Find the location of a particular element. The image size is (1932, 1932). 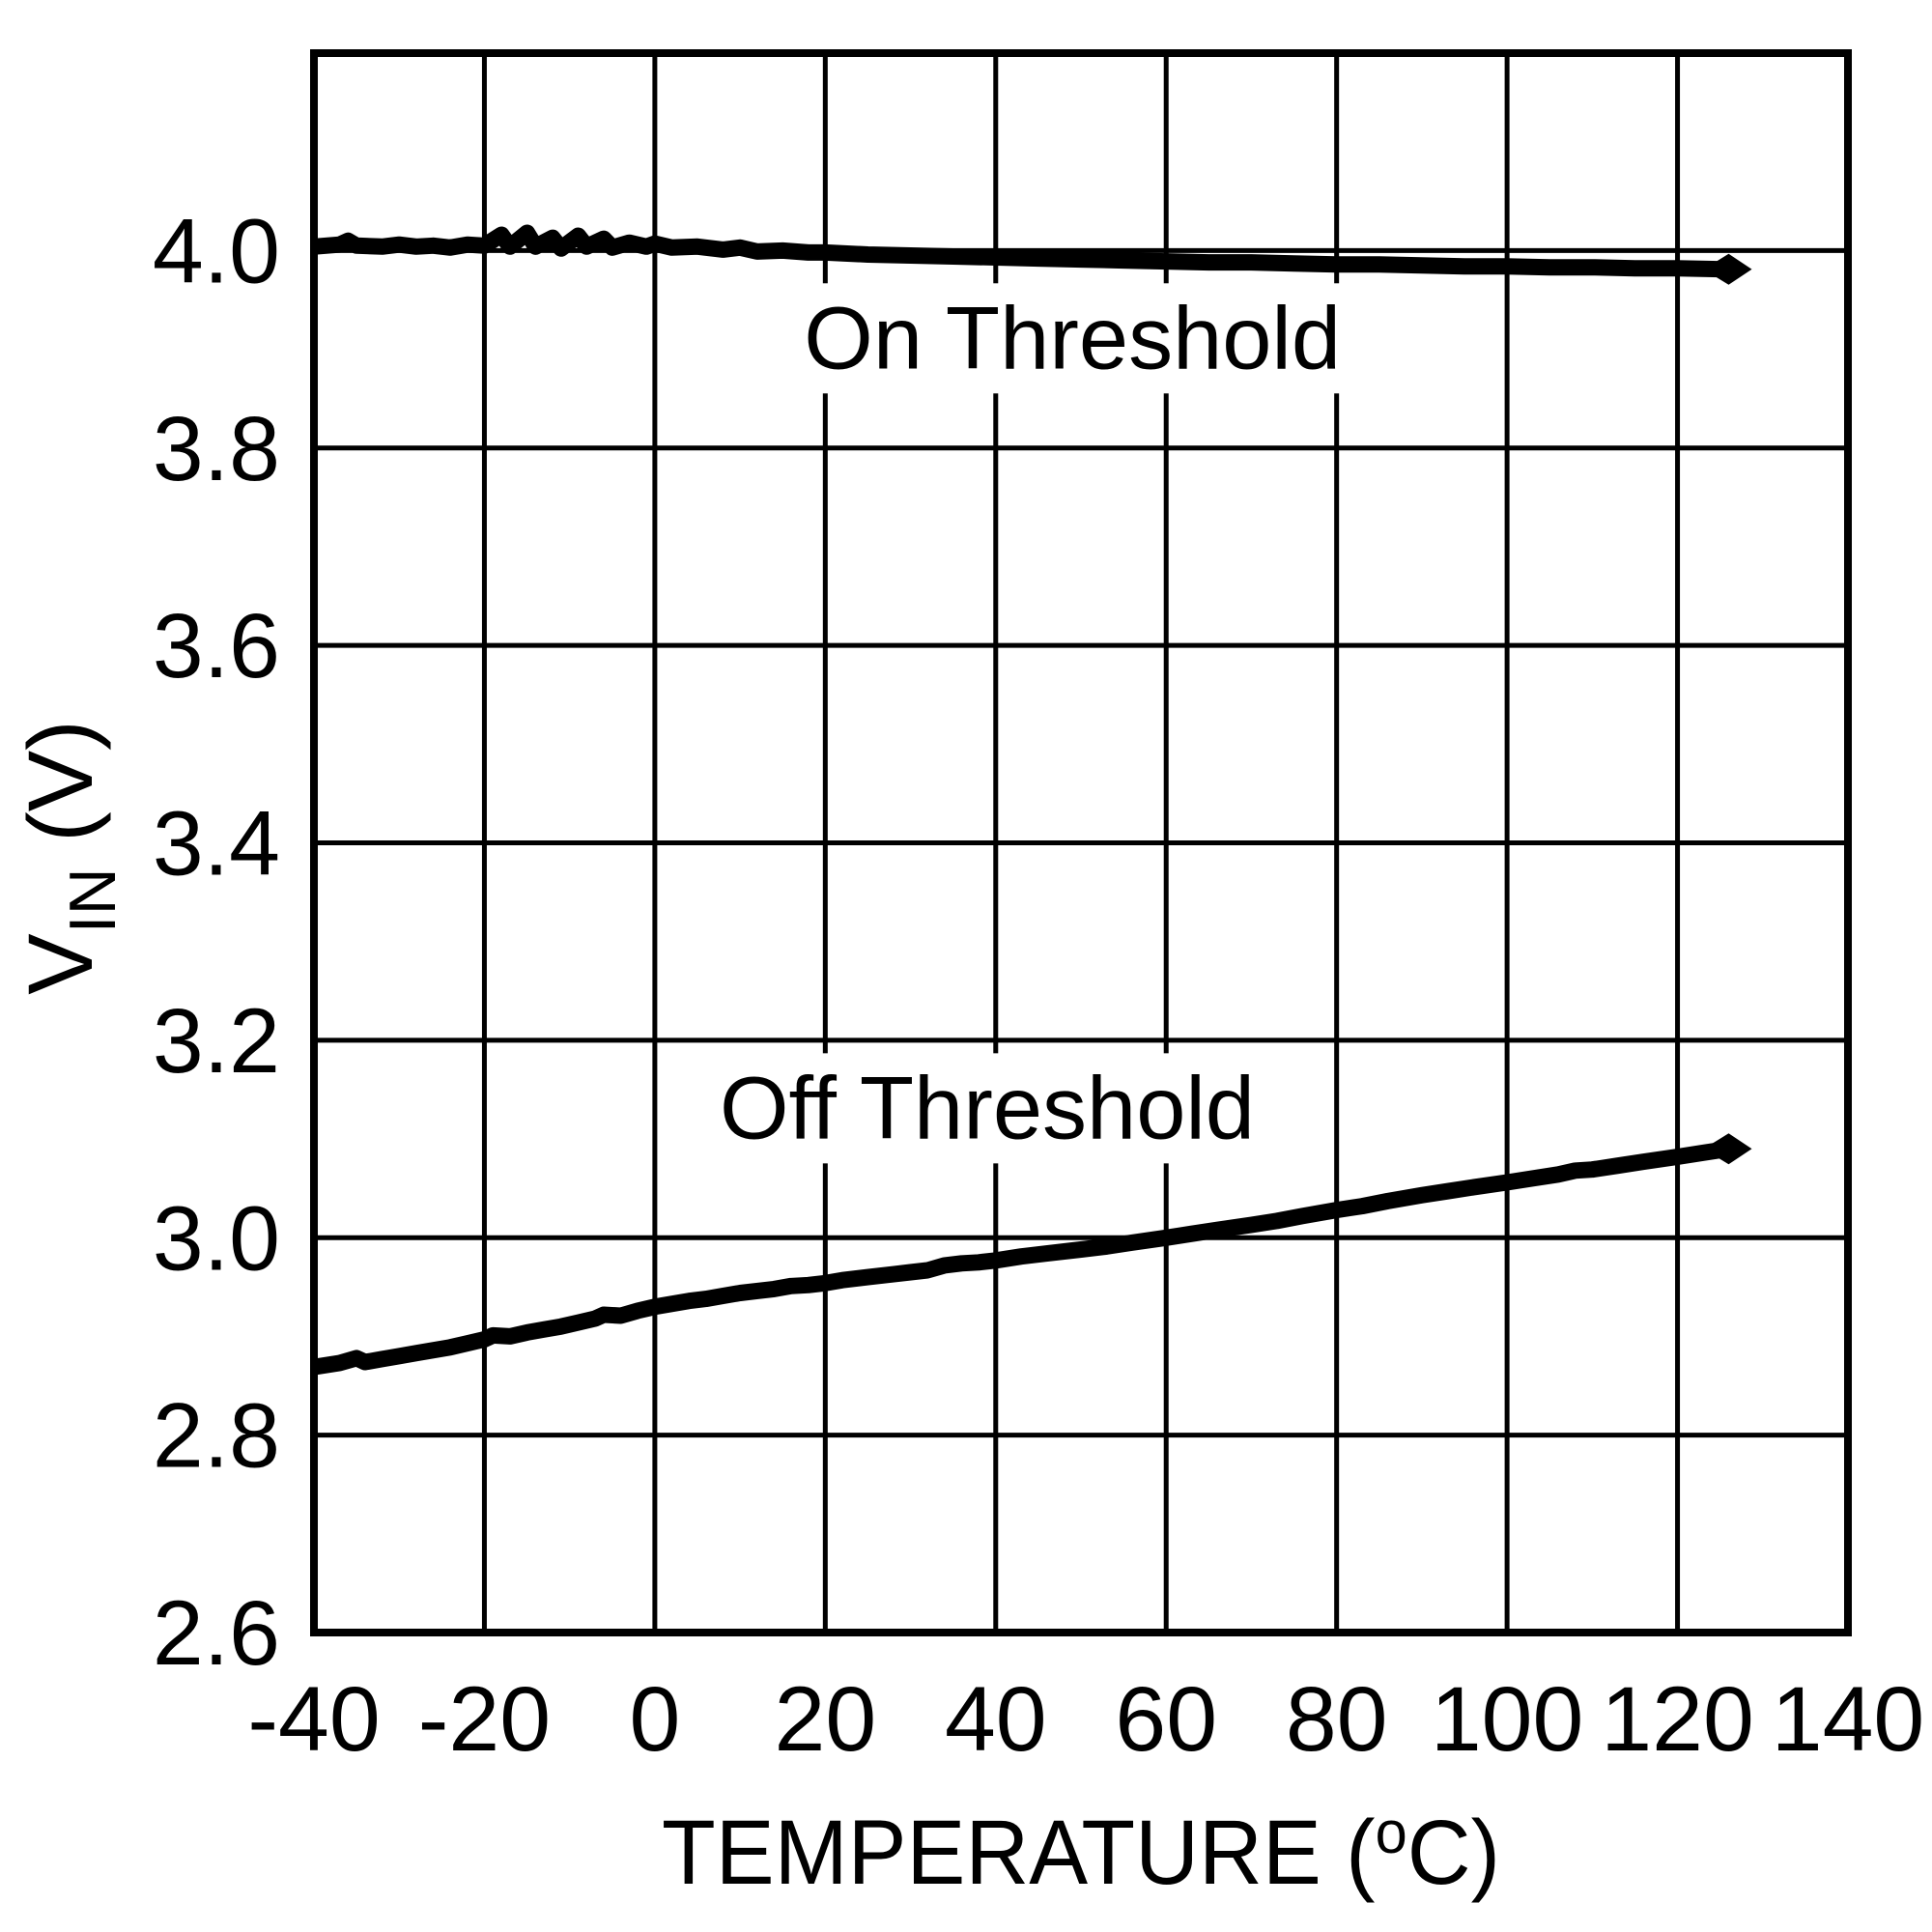

series-label-box-off-threshold is located at coordinates (986, 1108).